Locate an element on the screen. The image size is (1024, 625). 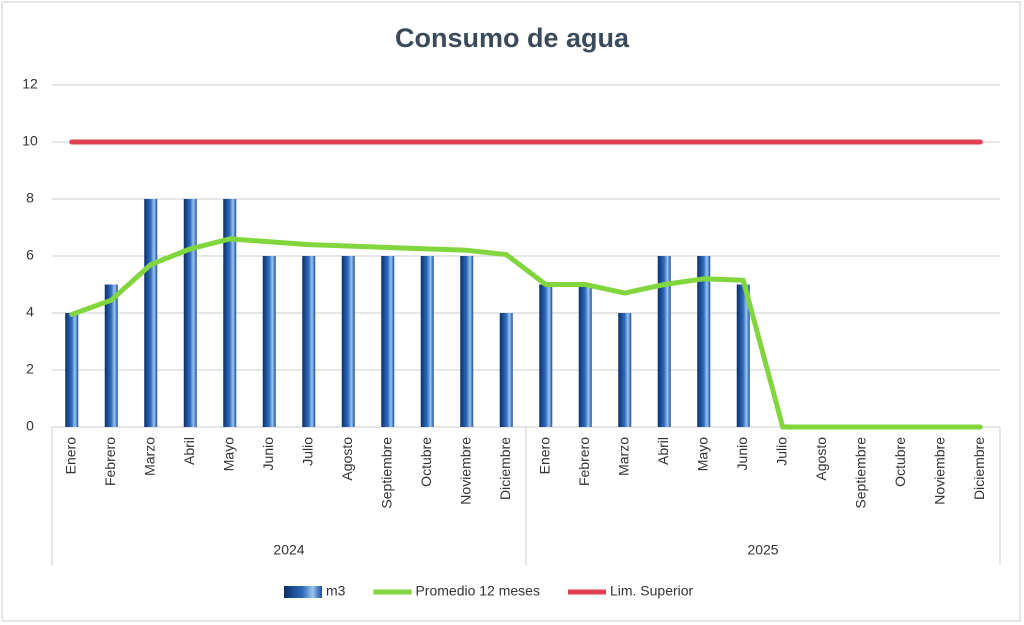
legend-label: Promedio 12 meses is located at coordinates (477, 591).